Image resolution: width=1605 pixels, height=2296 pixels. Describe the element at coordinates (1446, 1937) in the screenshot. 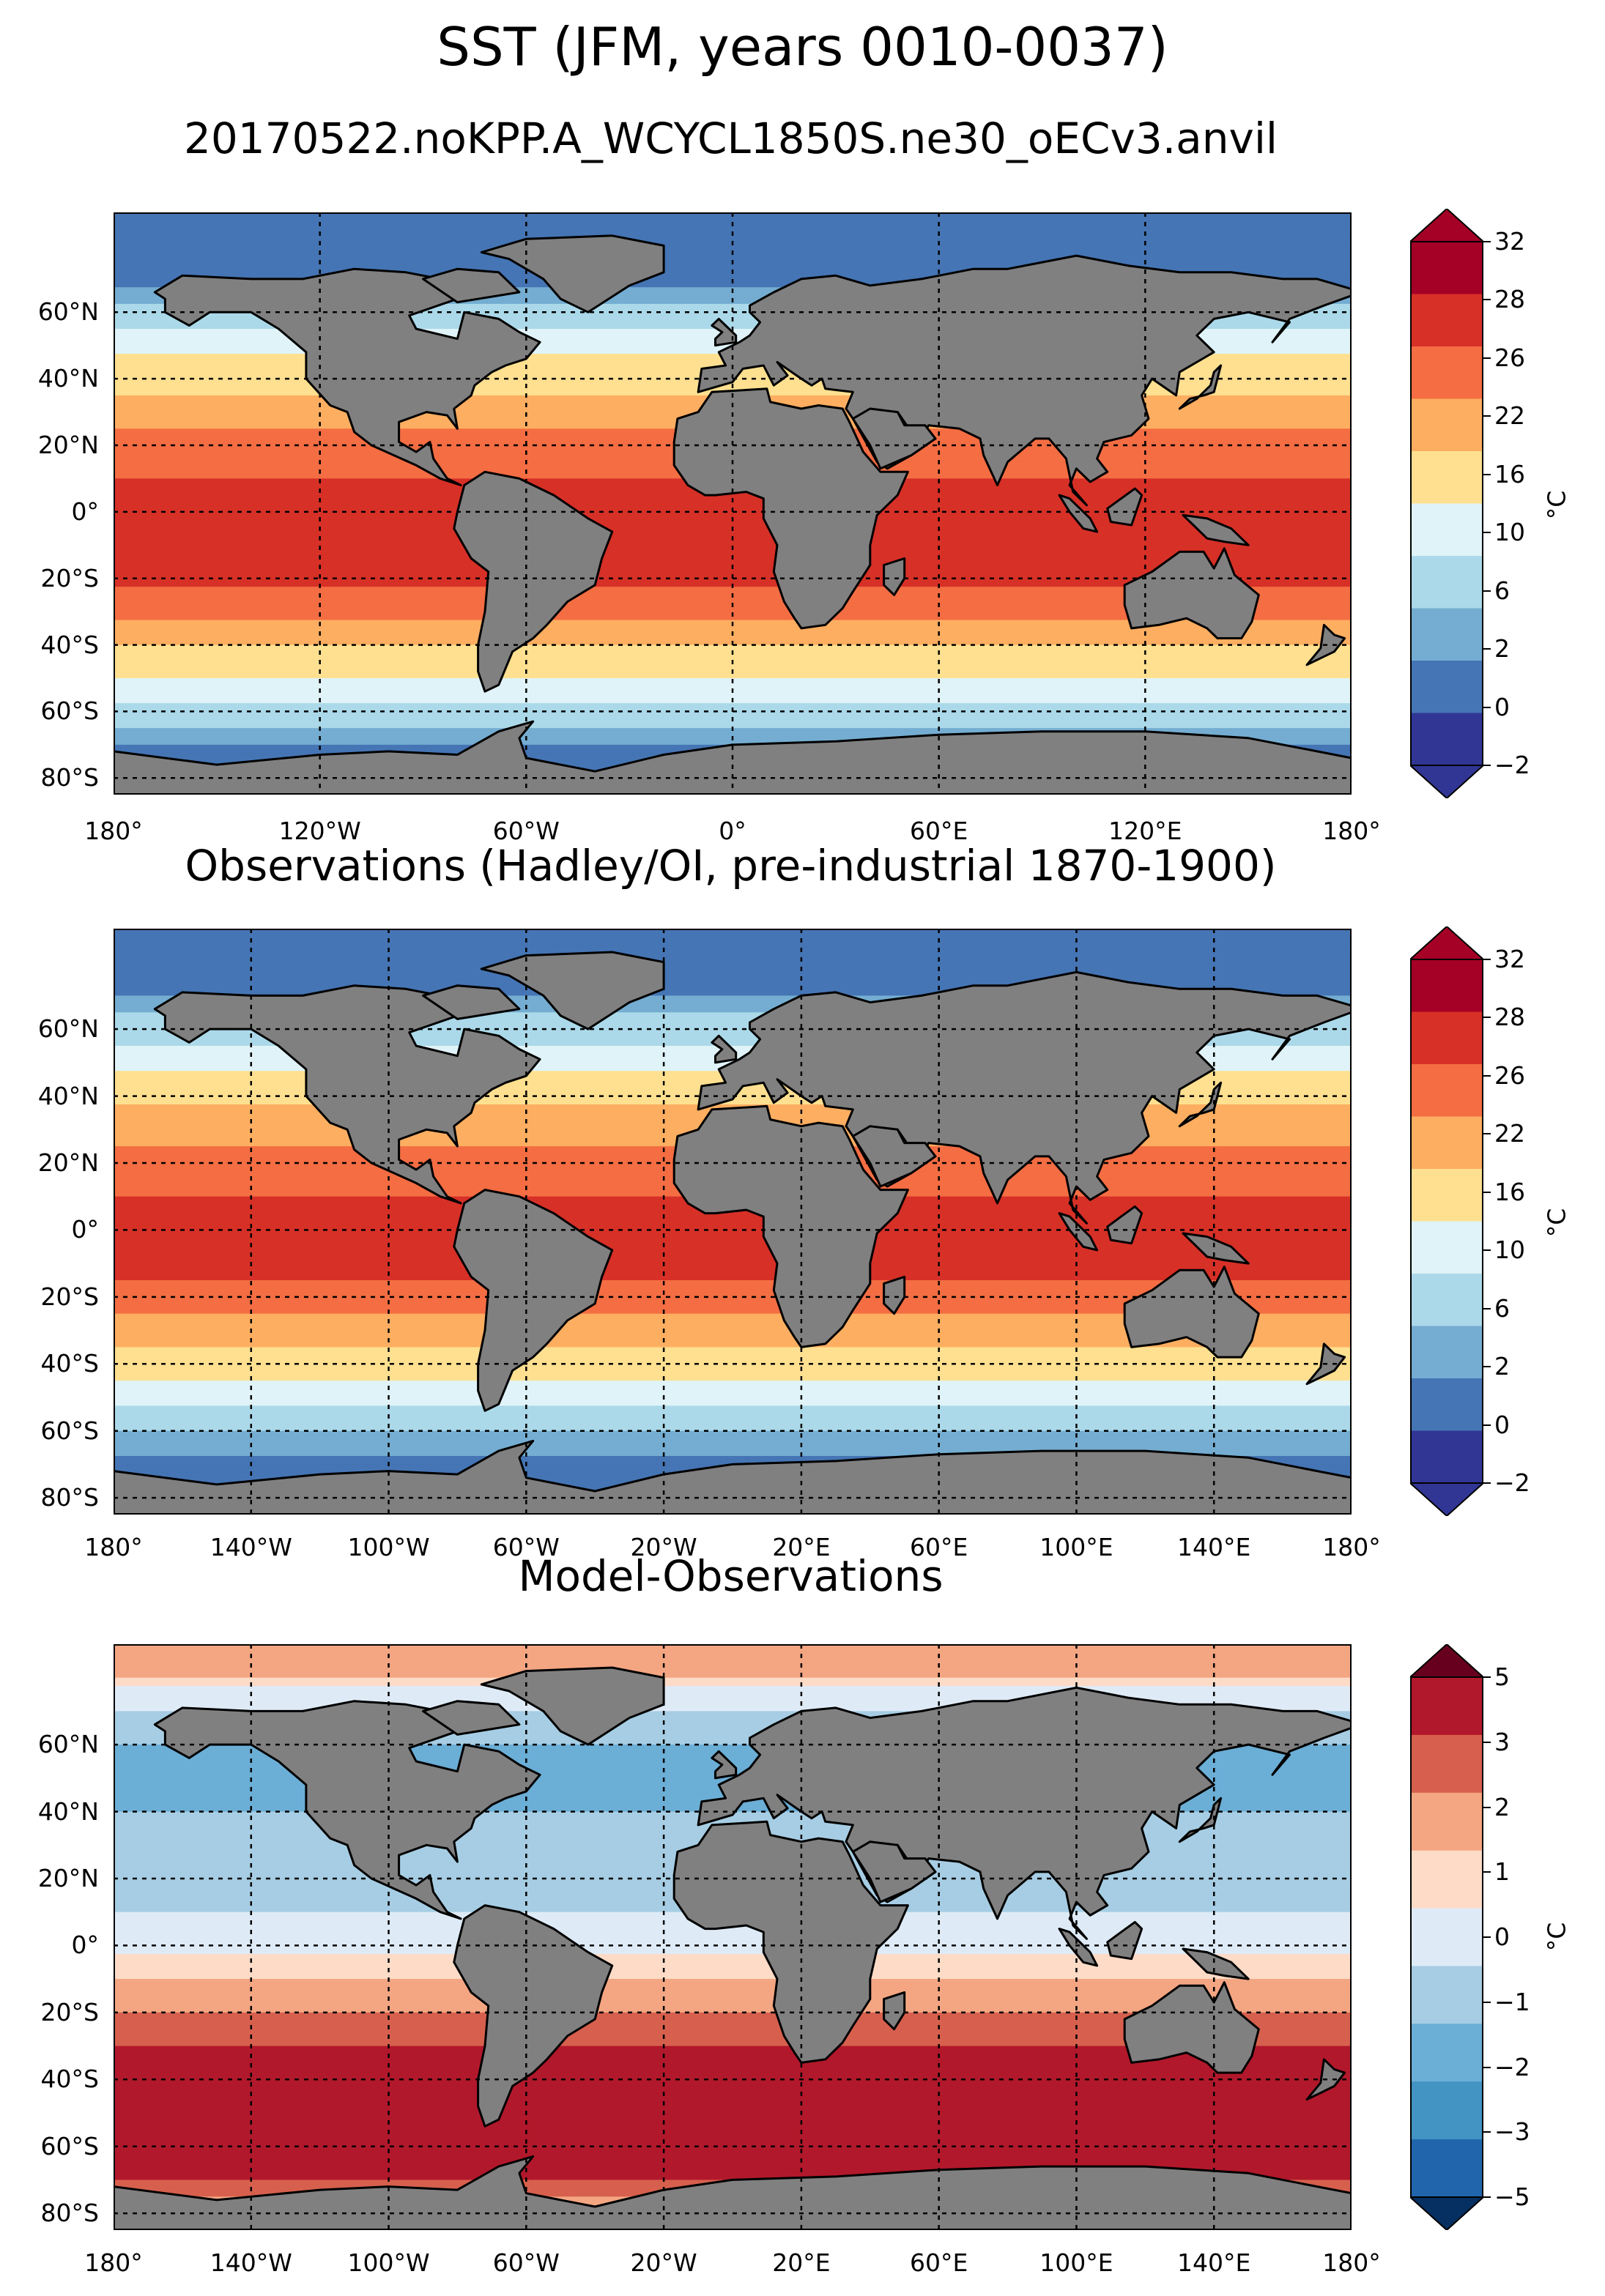

I see `colorbar-frame` at that location.